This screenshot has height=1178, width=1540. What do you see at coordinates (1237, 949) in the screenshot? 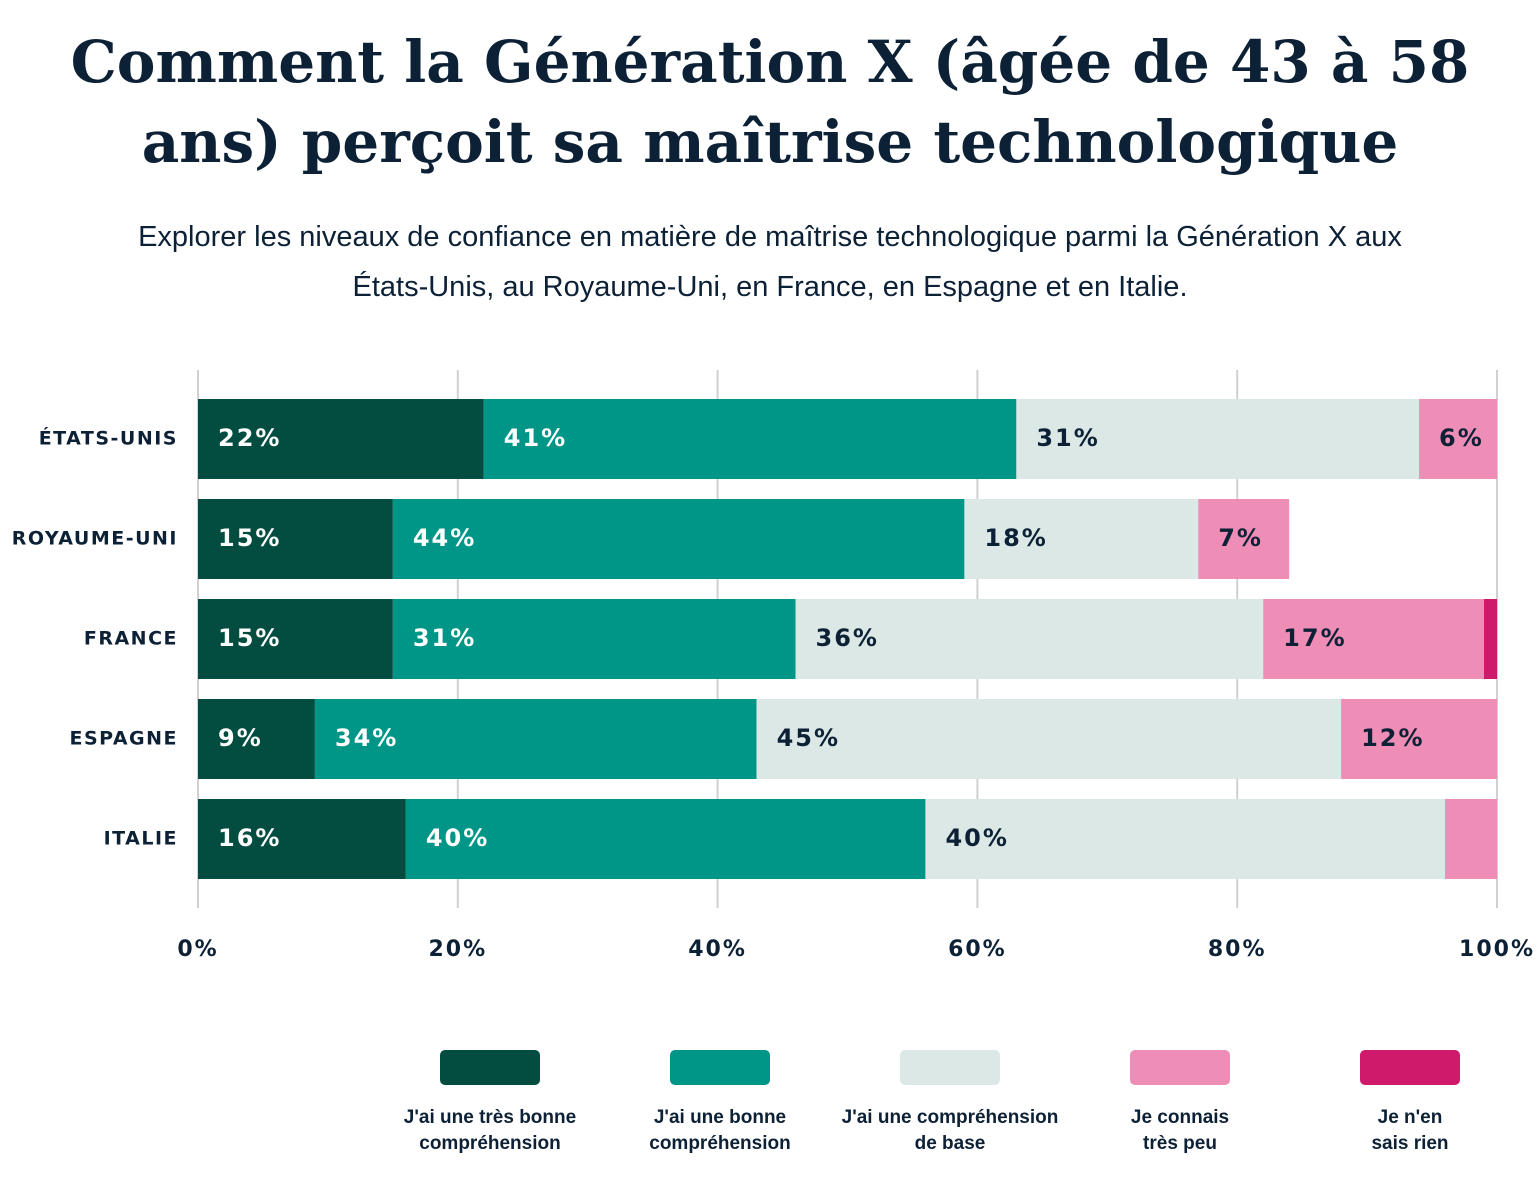
I see `x-tick-label: 80%` at bounding box center [1237, 949].